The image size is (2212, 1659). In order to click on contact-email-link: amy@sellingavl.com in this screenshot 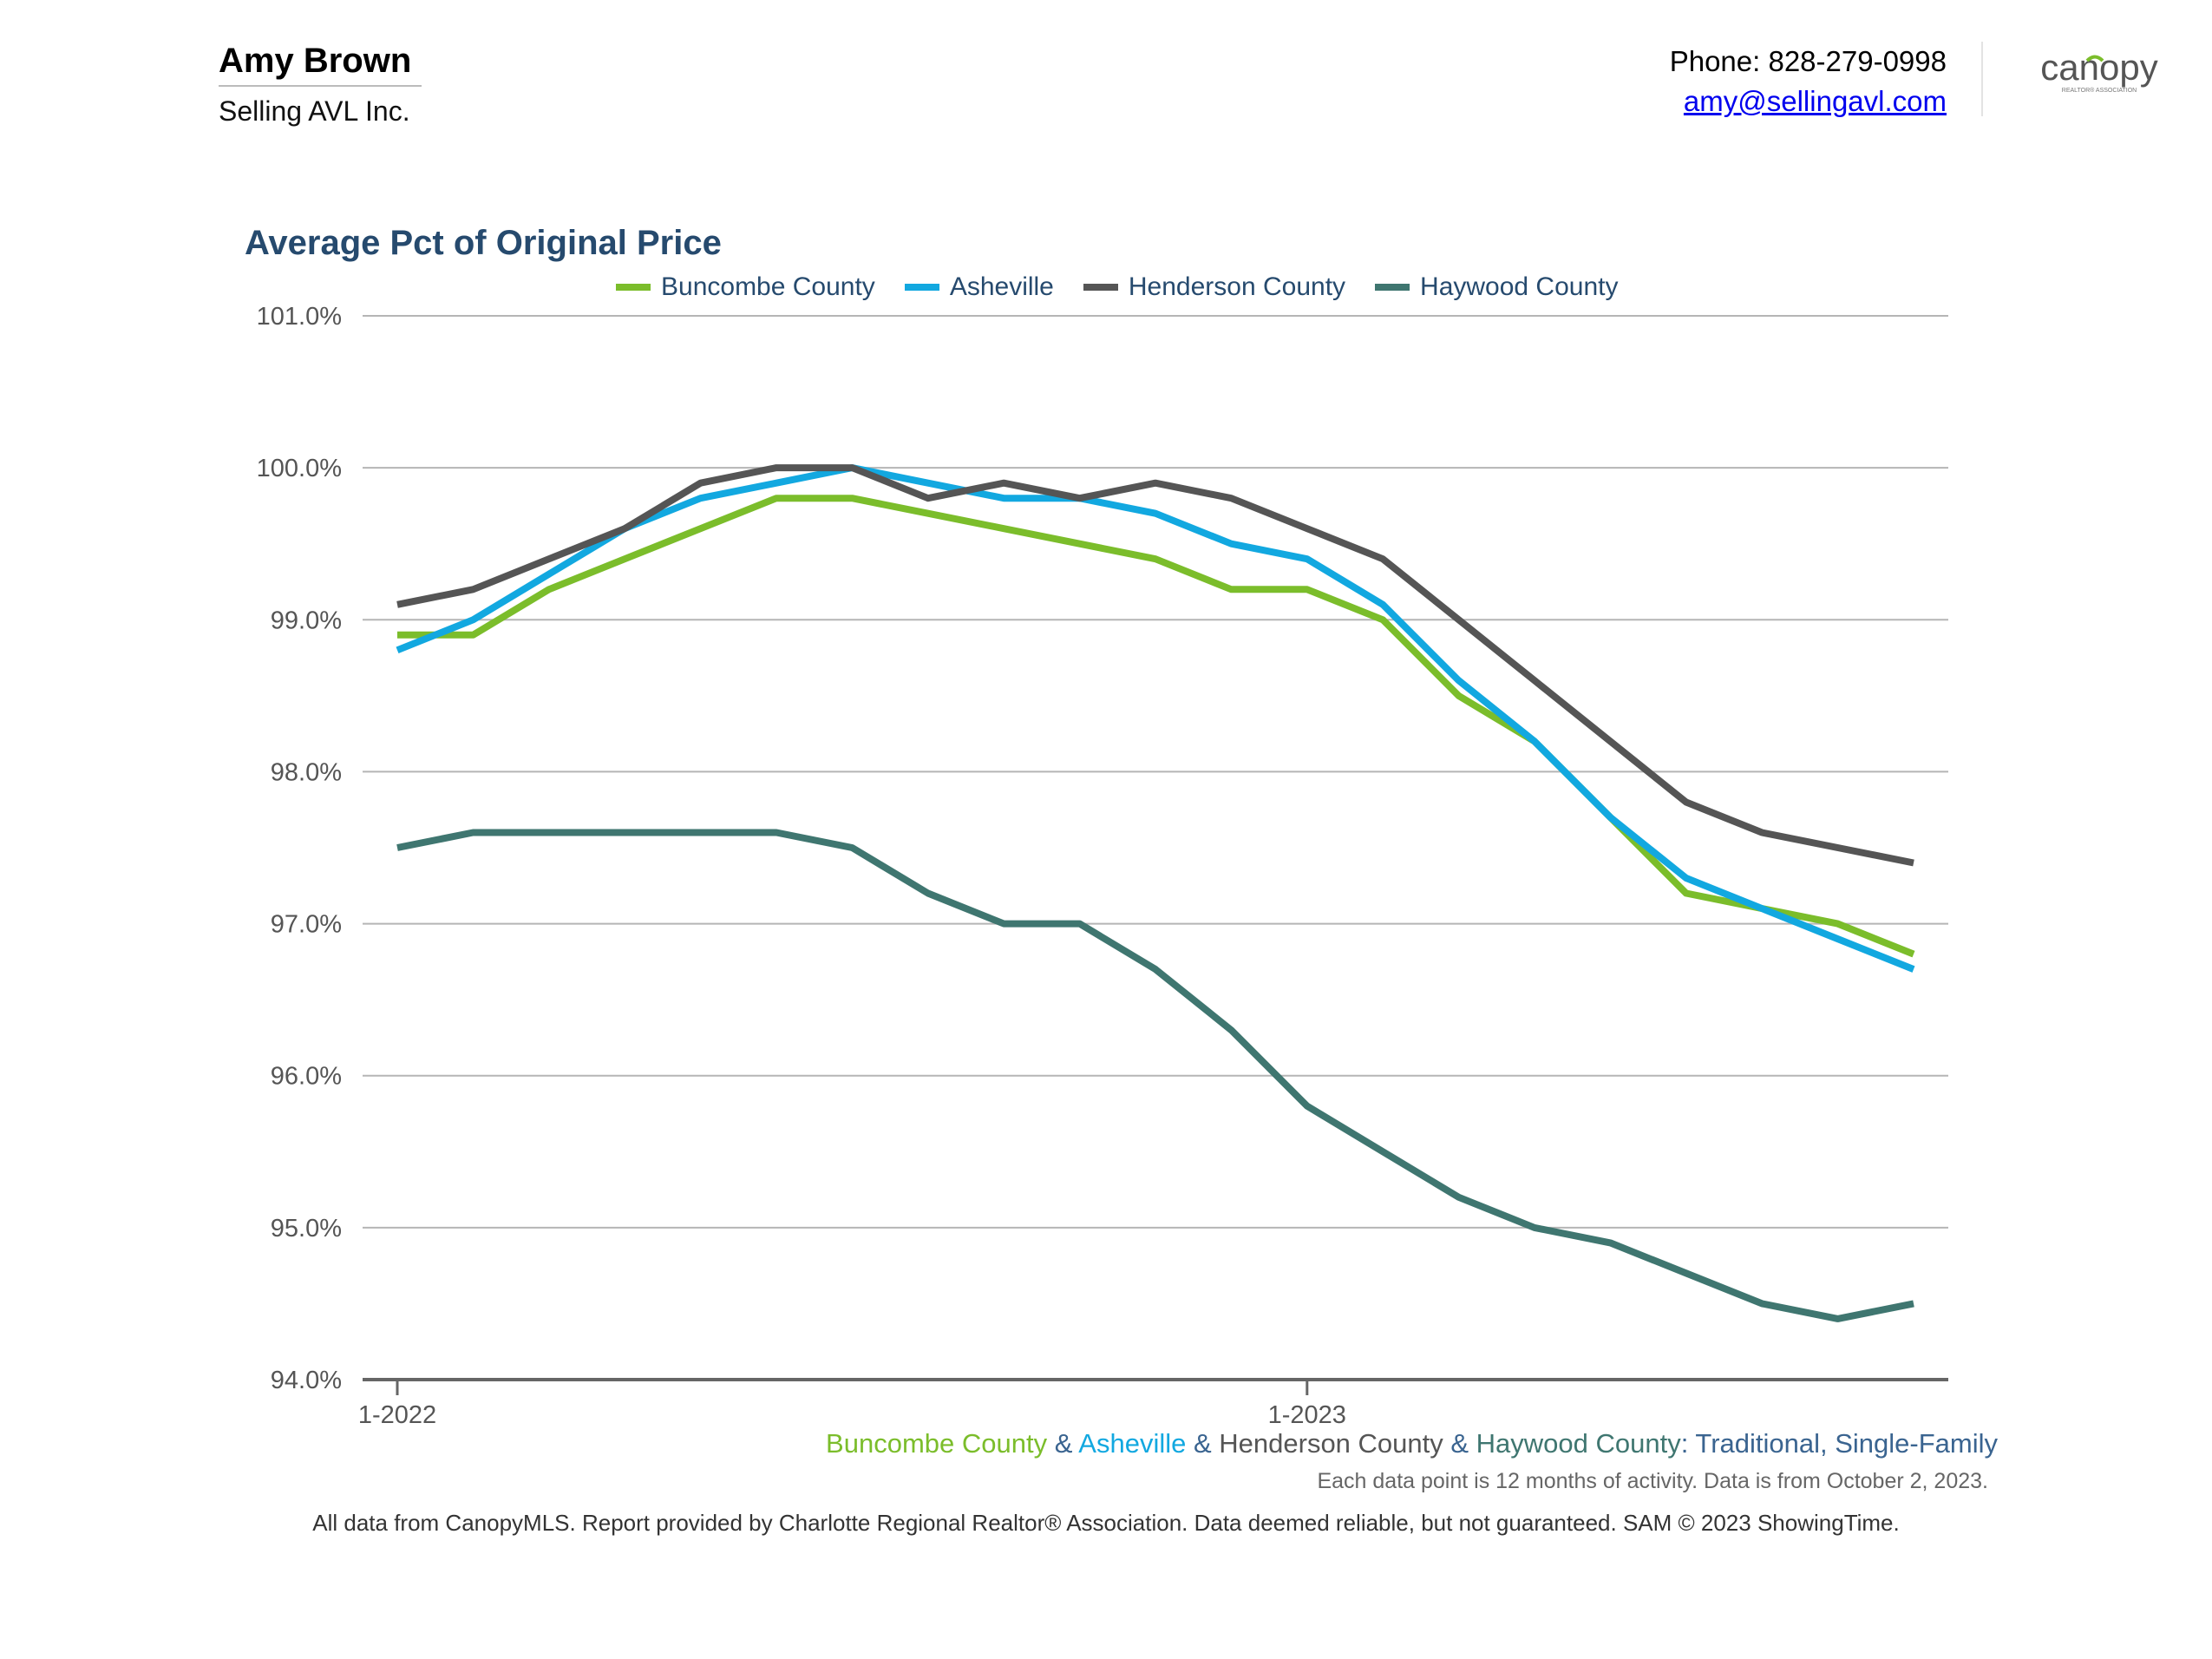, I will do `click(1815, 101)`.